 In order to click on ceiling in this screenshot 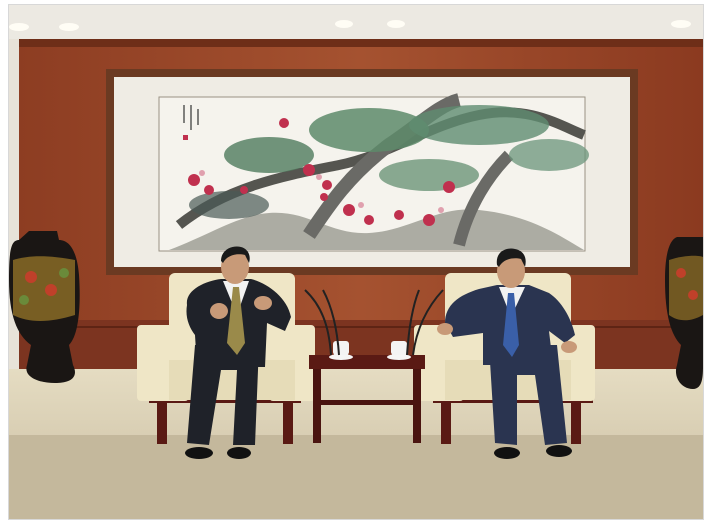, I will do `click(356, 22)`.